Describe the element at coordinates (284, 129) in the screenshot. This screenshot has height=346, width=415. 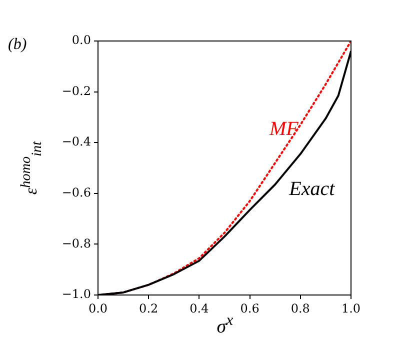
I see `series-label: MF` at that location.